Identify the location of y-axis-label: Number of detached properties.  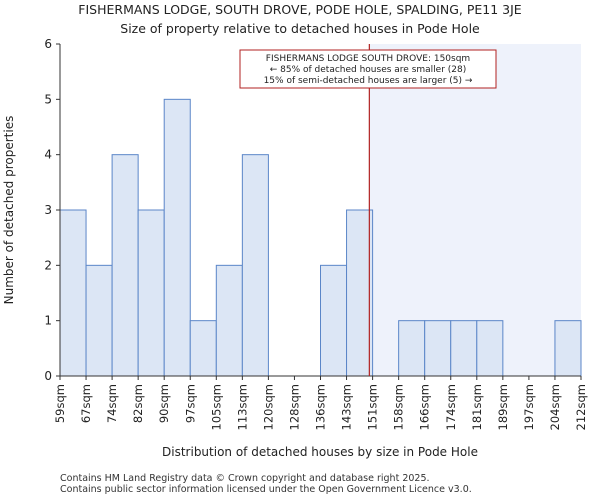
(9, 210).